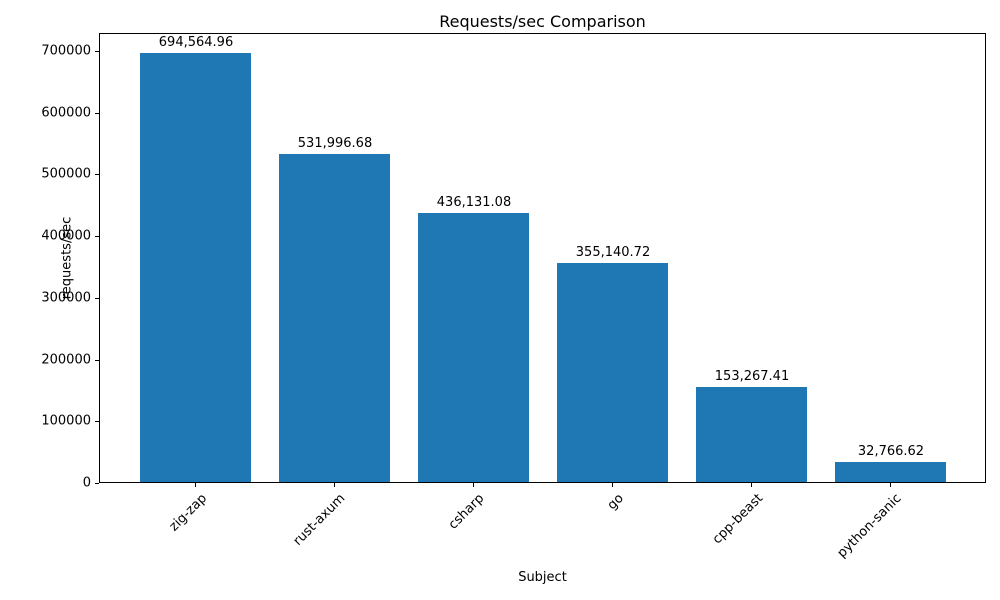 This screenshot has width=1000, height=600. What do you see at coordinates (542, 577) in the screenshot?
I see `x-axis-label: Subject` at bounding box center [542, 577].